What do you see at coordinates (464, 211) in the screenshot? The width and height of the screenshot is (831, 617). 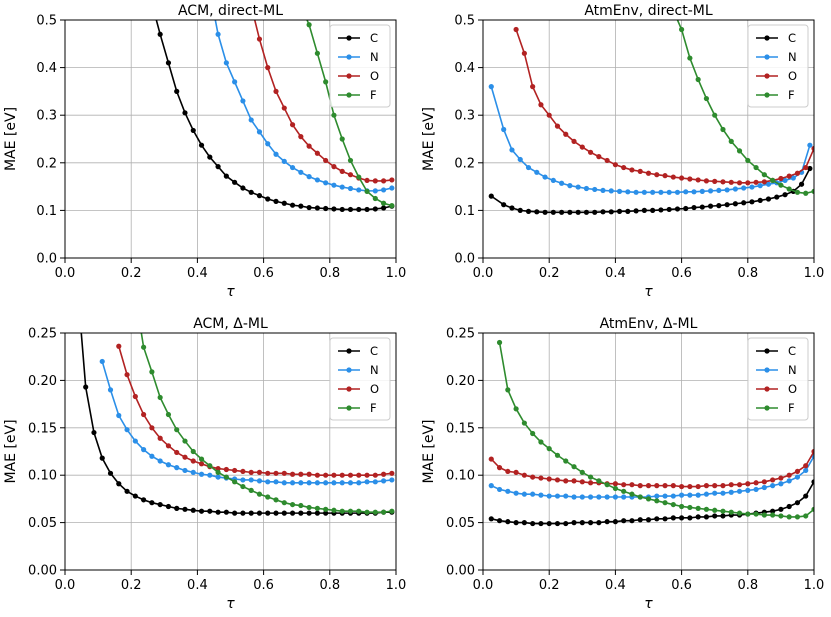 I see `y-tick-label: 0.1` at bounding box center [464, 211].